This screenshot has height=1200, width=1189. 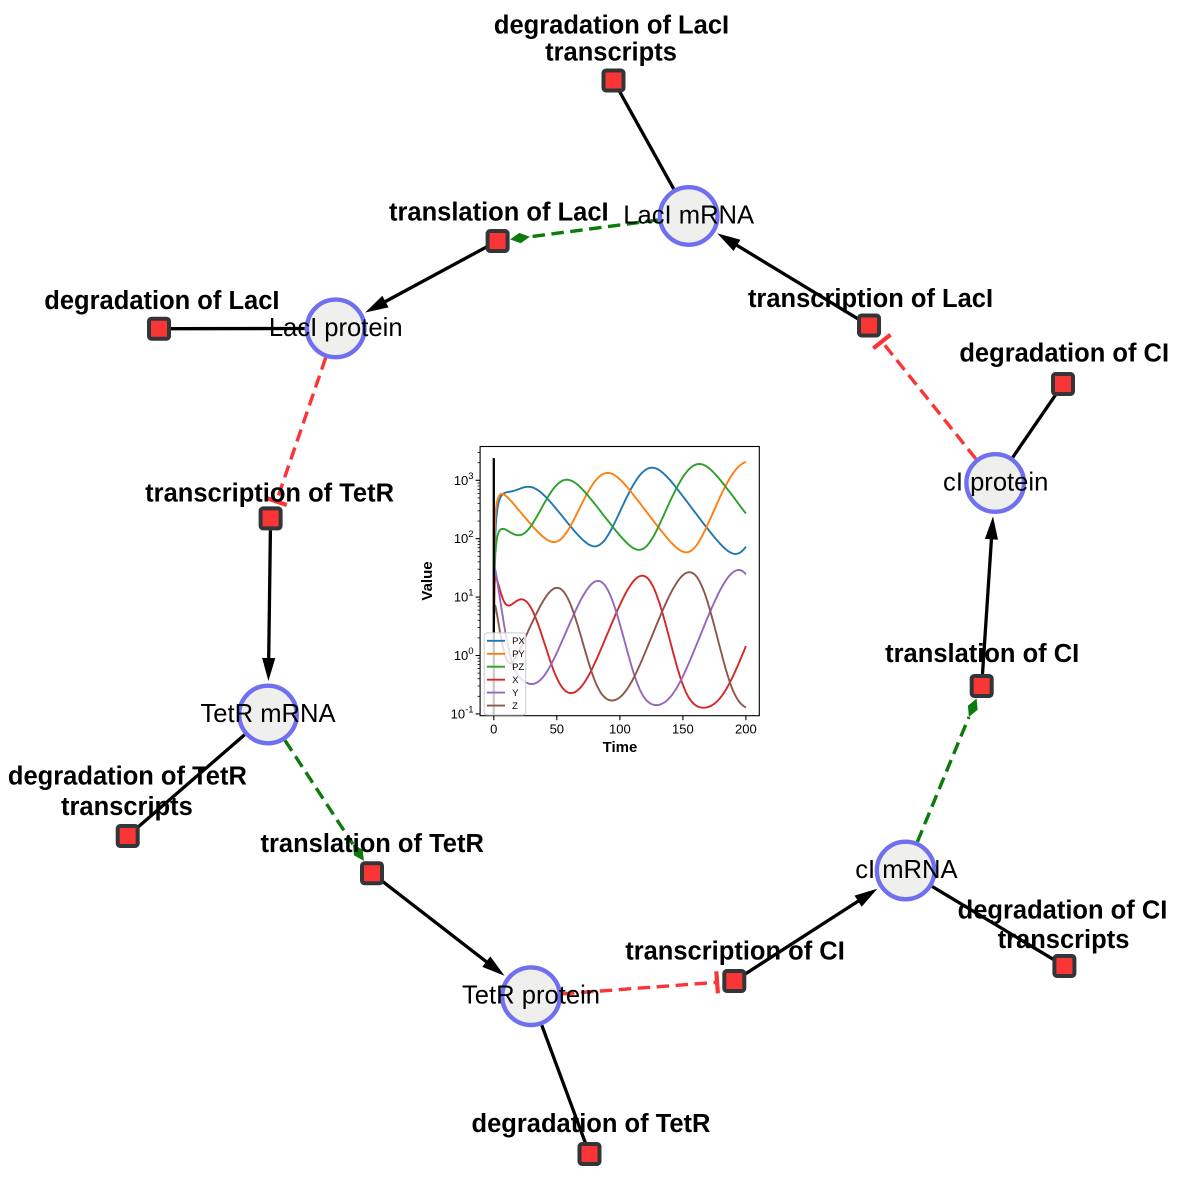 What do you see at coordinates (531, 996) in the screenshot?
I see `svg-text: TetR protein` at bounding box center [531, 996].